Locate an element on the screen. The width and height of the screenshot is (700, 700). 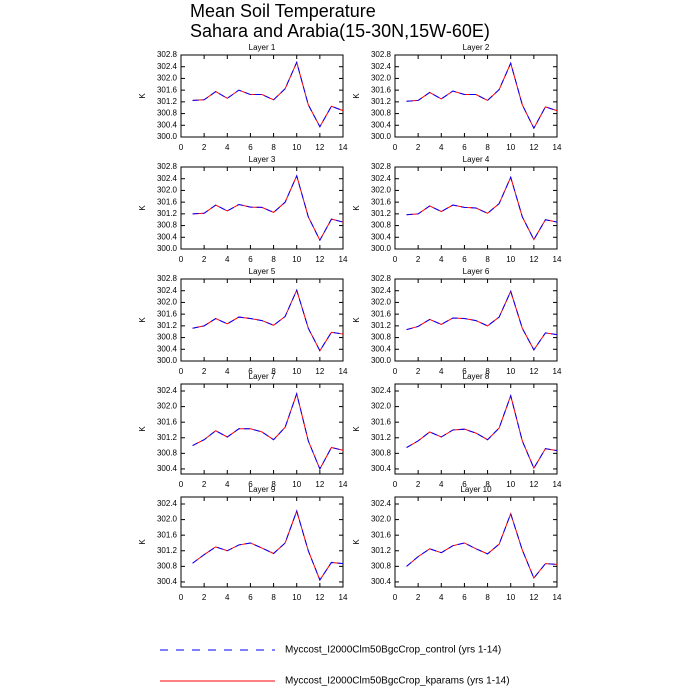
x-tick-label: 2 is located at coordinates (204, 484).